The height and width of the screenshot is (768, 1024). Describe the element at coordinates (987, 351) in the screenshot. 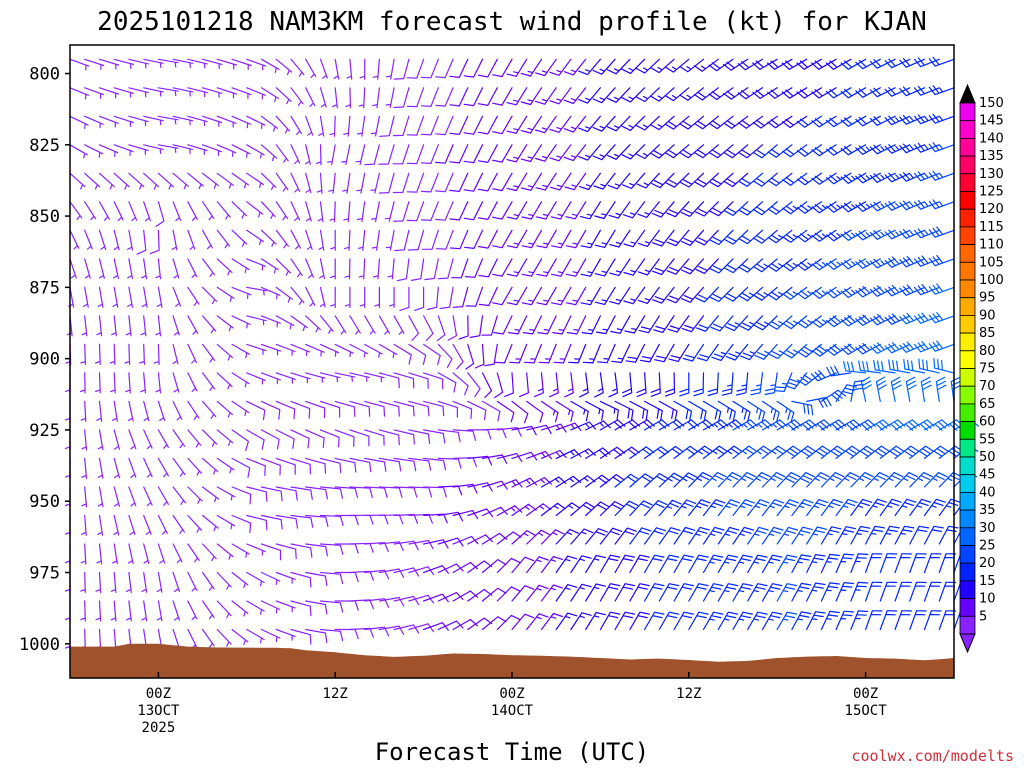

I see `colorbar-label: 80` at that location.